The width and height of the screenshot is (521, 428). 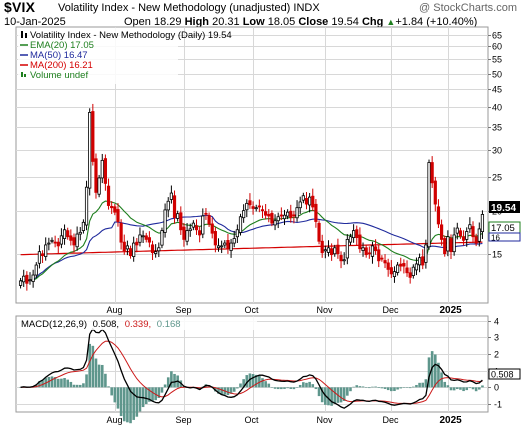 I want to click on price-y-tick-label: 15, so click(x=497, y=255).